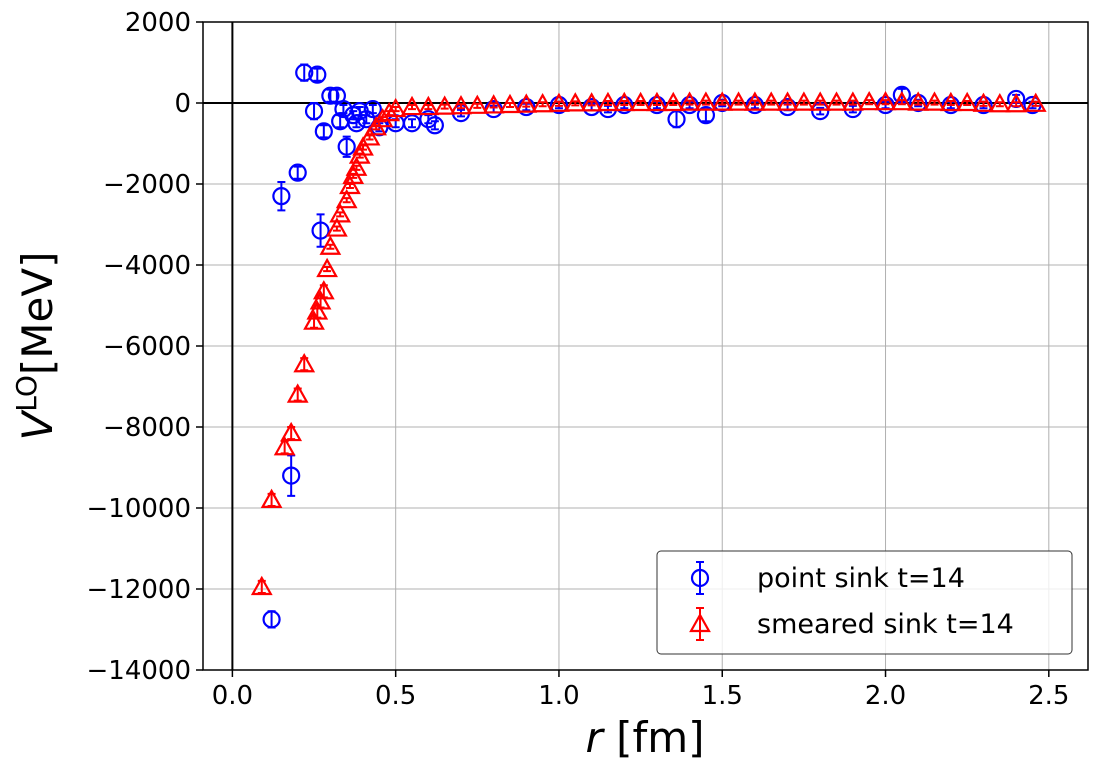 Image resolution: width=1097 pixels, height=772 pixels. I want to click on x-tick-label: 2.0, so click(885, 696).